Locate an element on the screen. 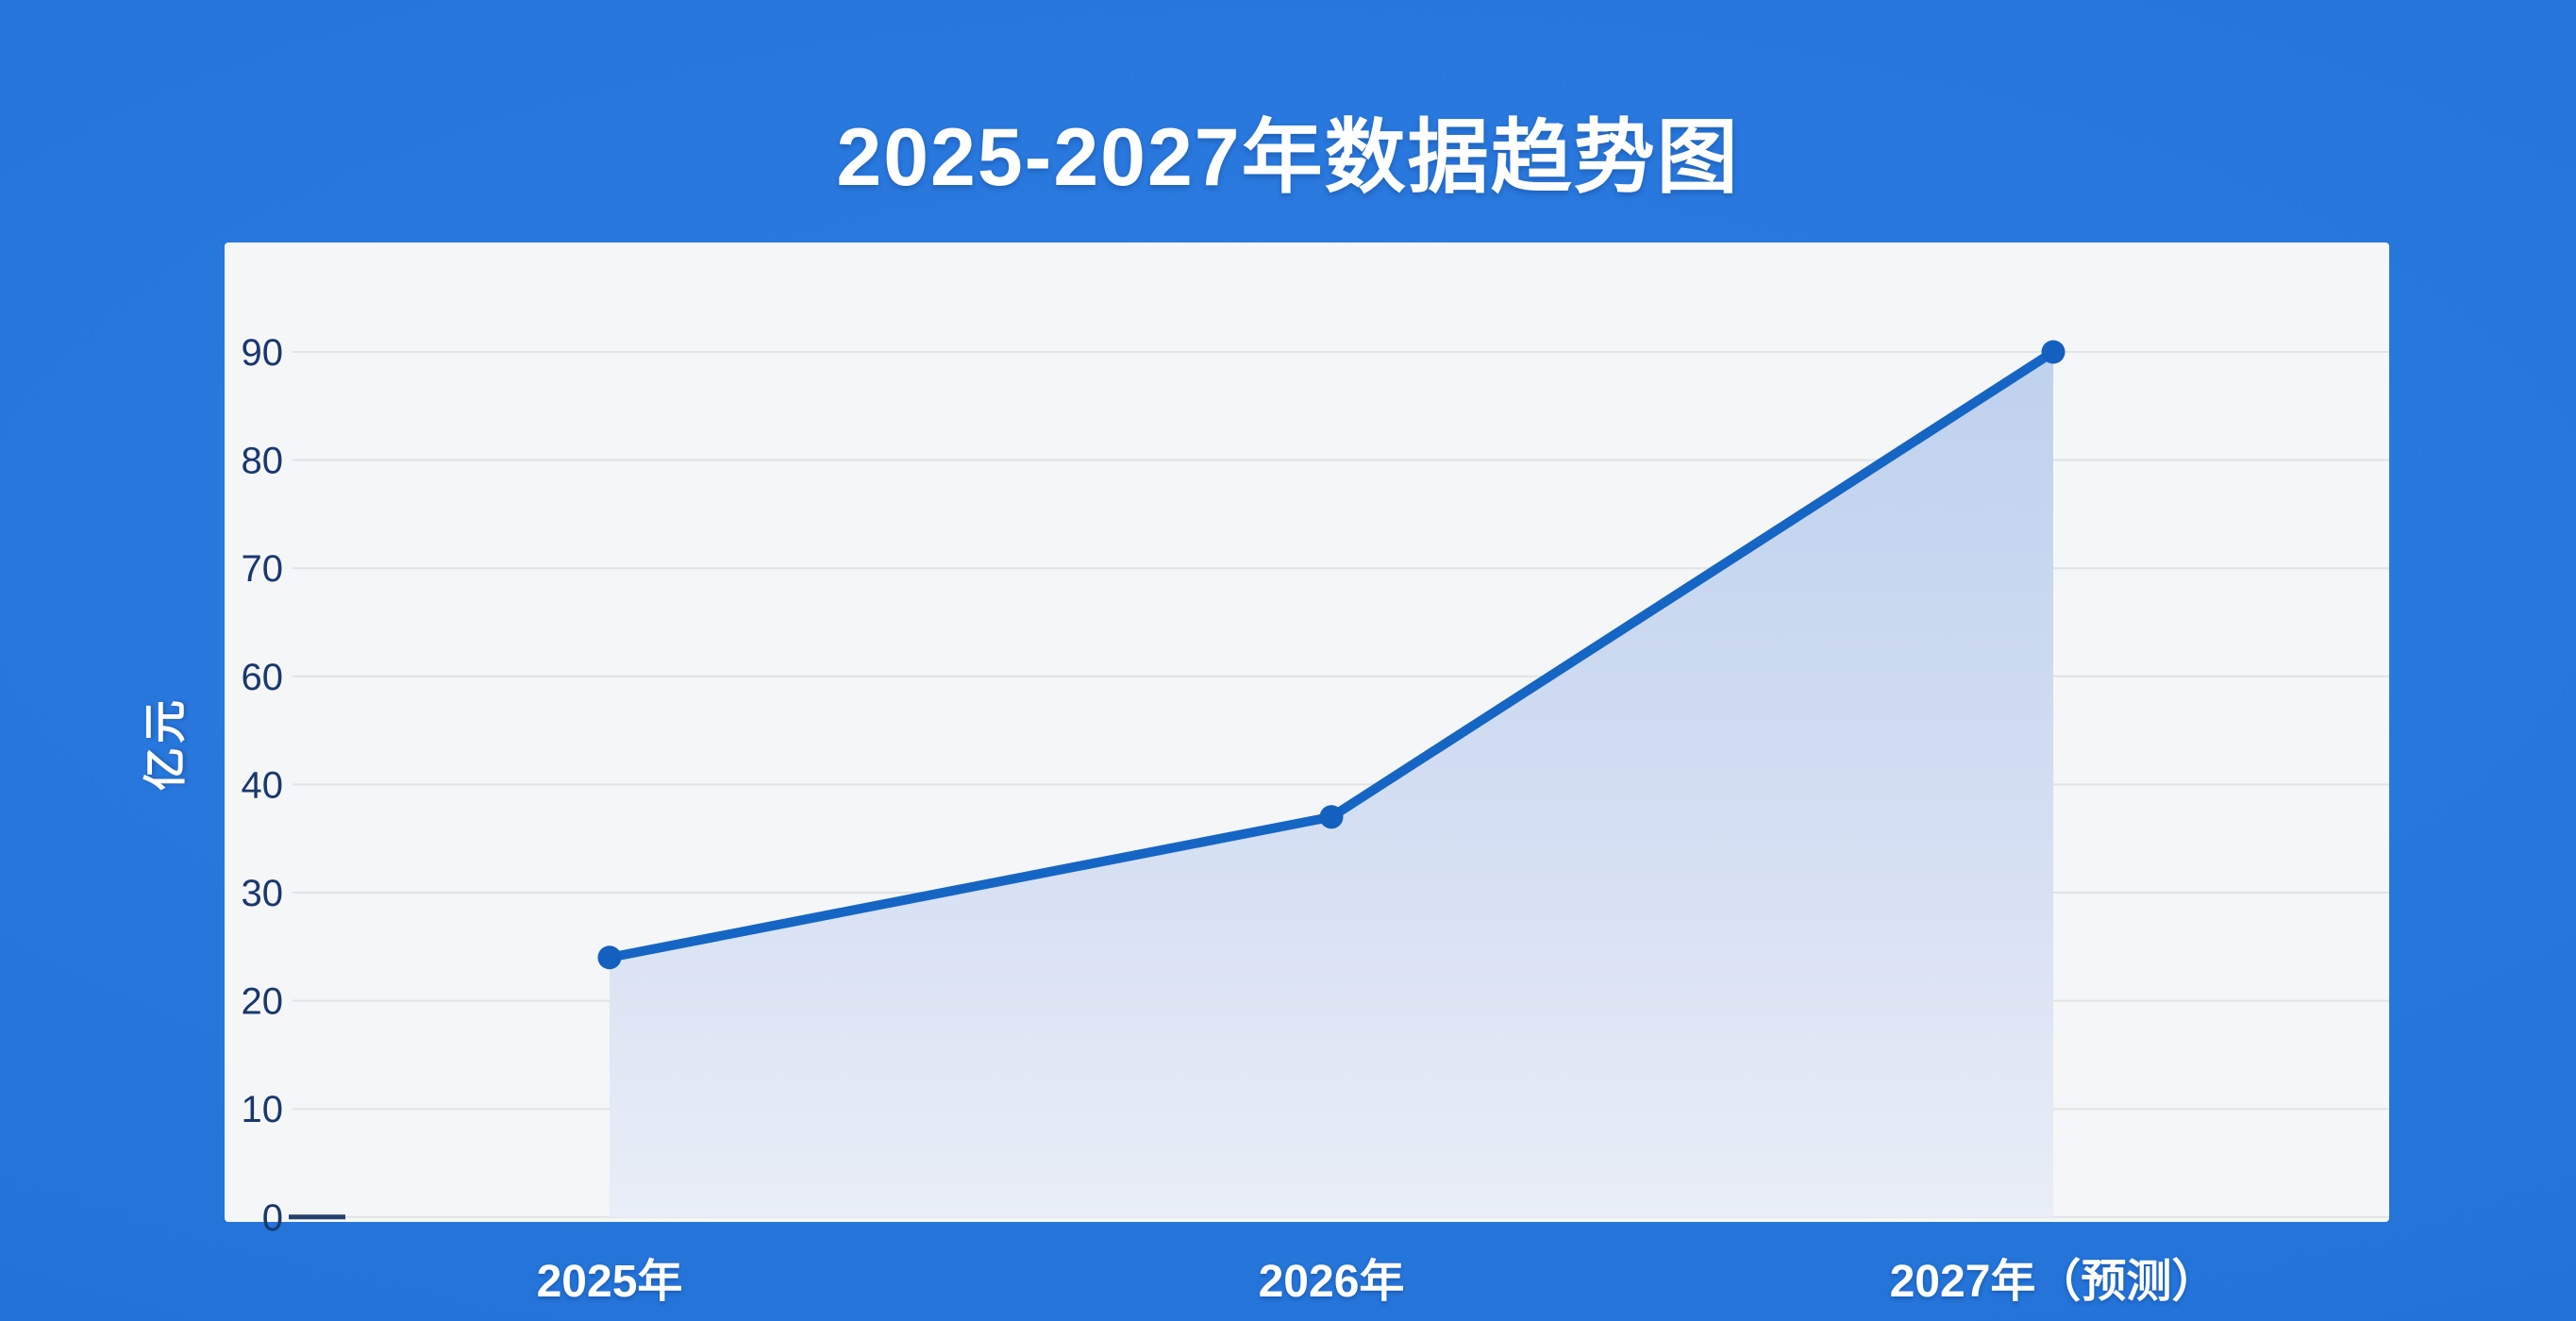 Image resolution: width=2576 pixels, height=1321 pixels. x-axis-label: 2025年 is located at coordinates (609, 1282).